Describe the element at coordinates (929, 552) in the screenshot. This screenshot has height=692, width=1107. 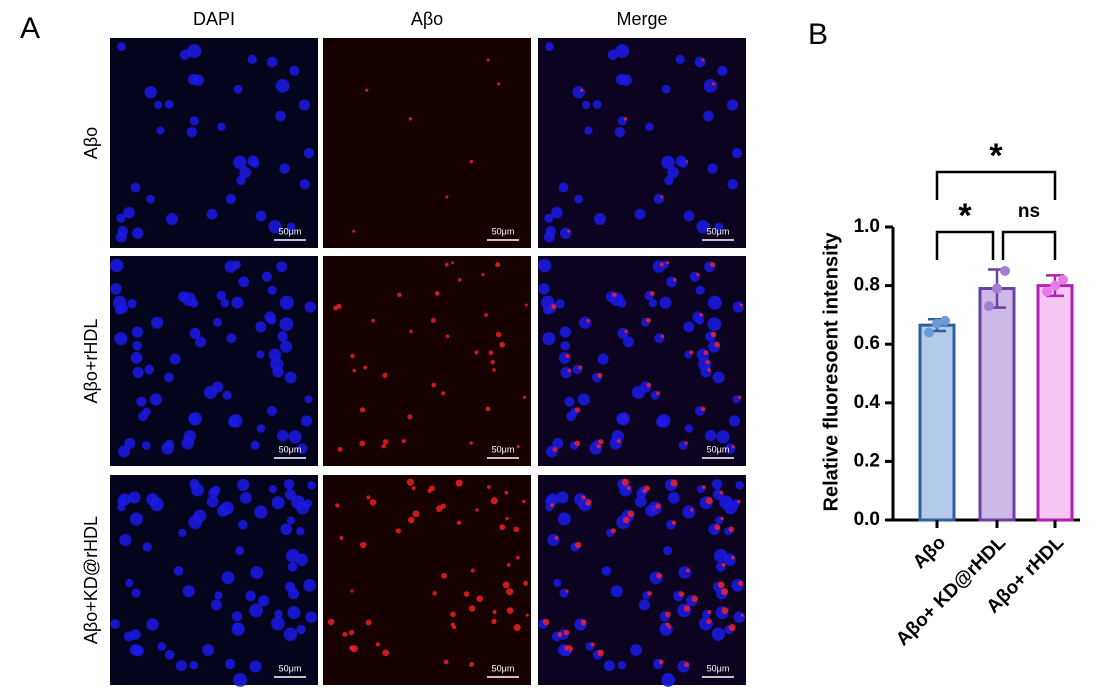
I see `x-tick-label: Aβo` at that location.